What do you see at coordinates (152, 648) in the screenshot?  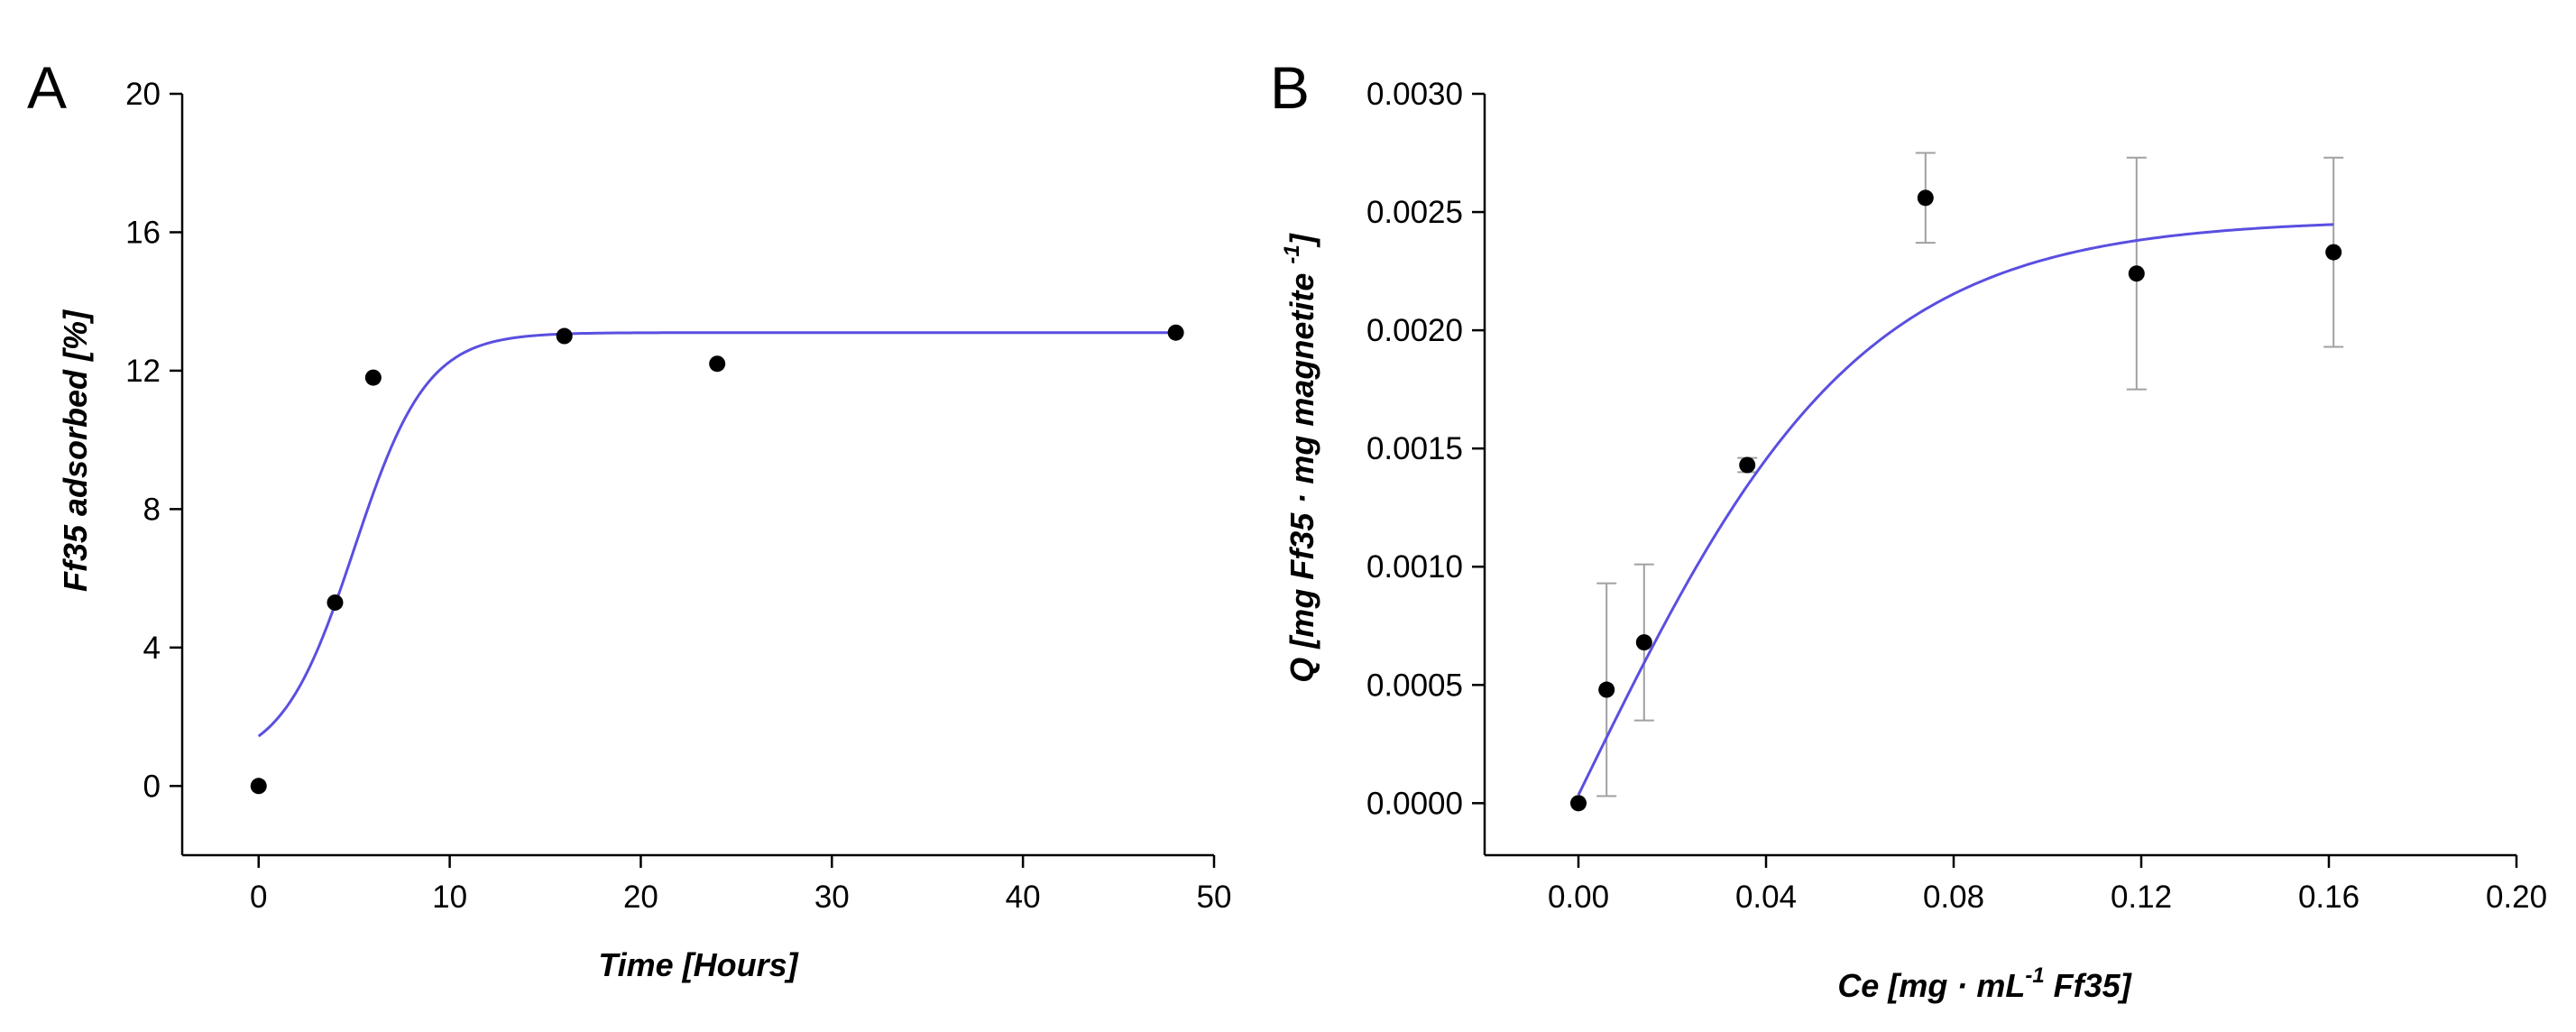 I see `panel-a-y-tick-label: 4` at bounding box center [152, 648].